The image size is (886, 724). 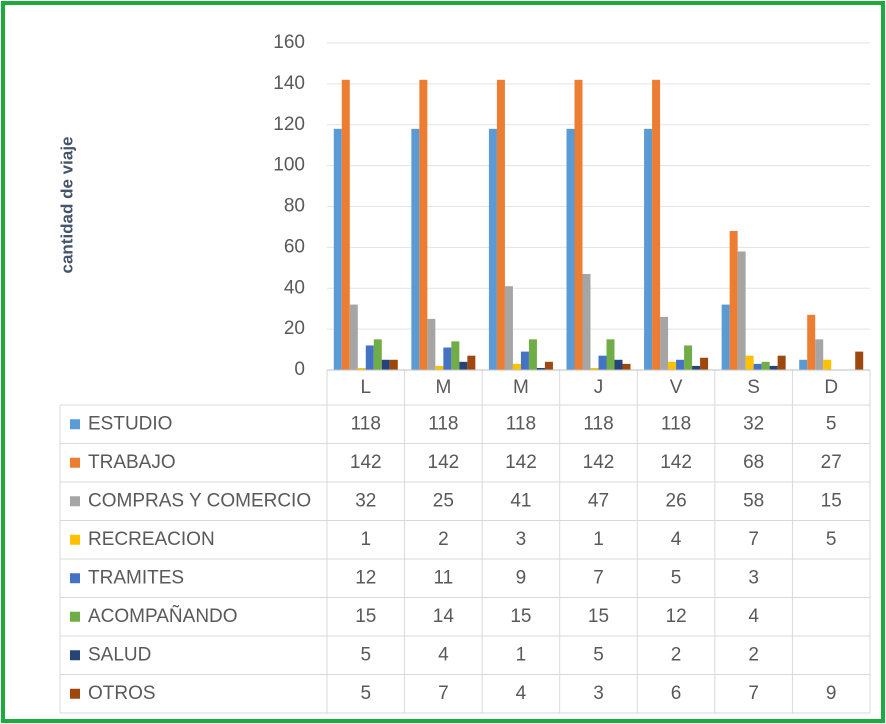 I want to click on y-tick-label: 0, so click(x=299, y=369).